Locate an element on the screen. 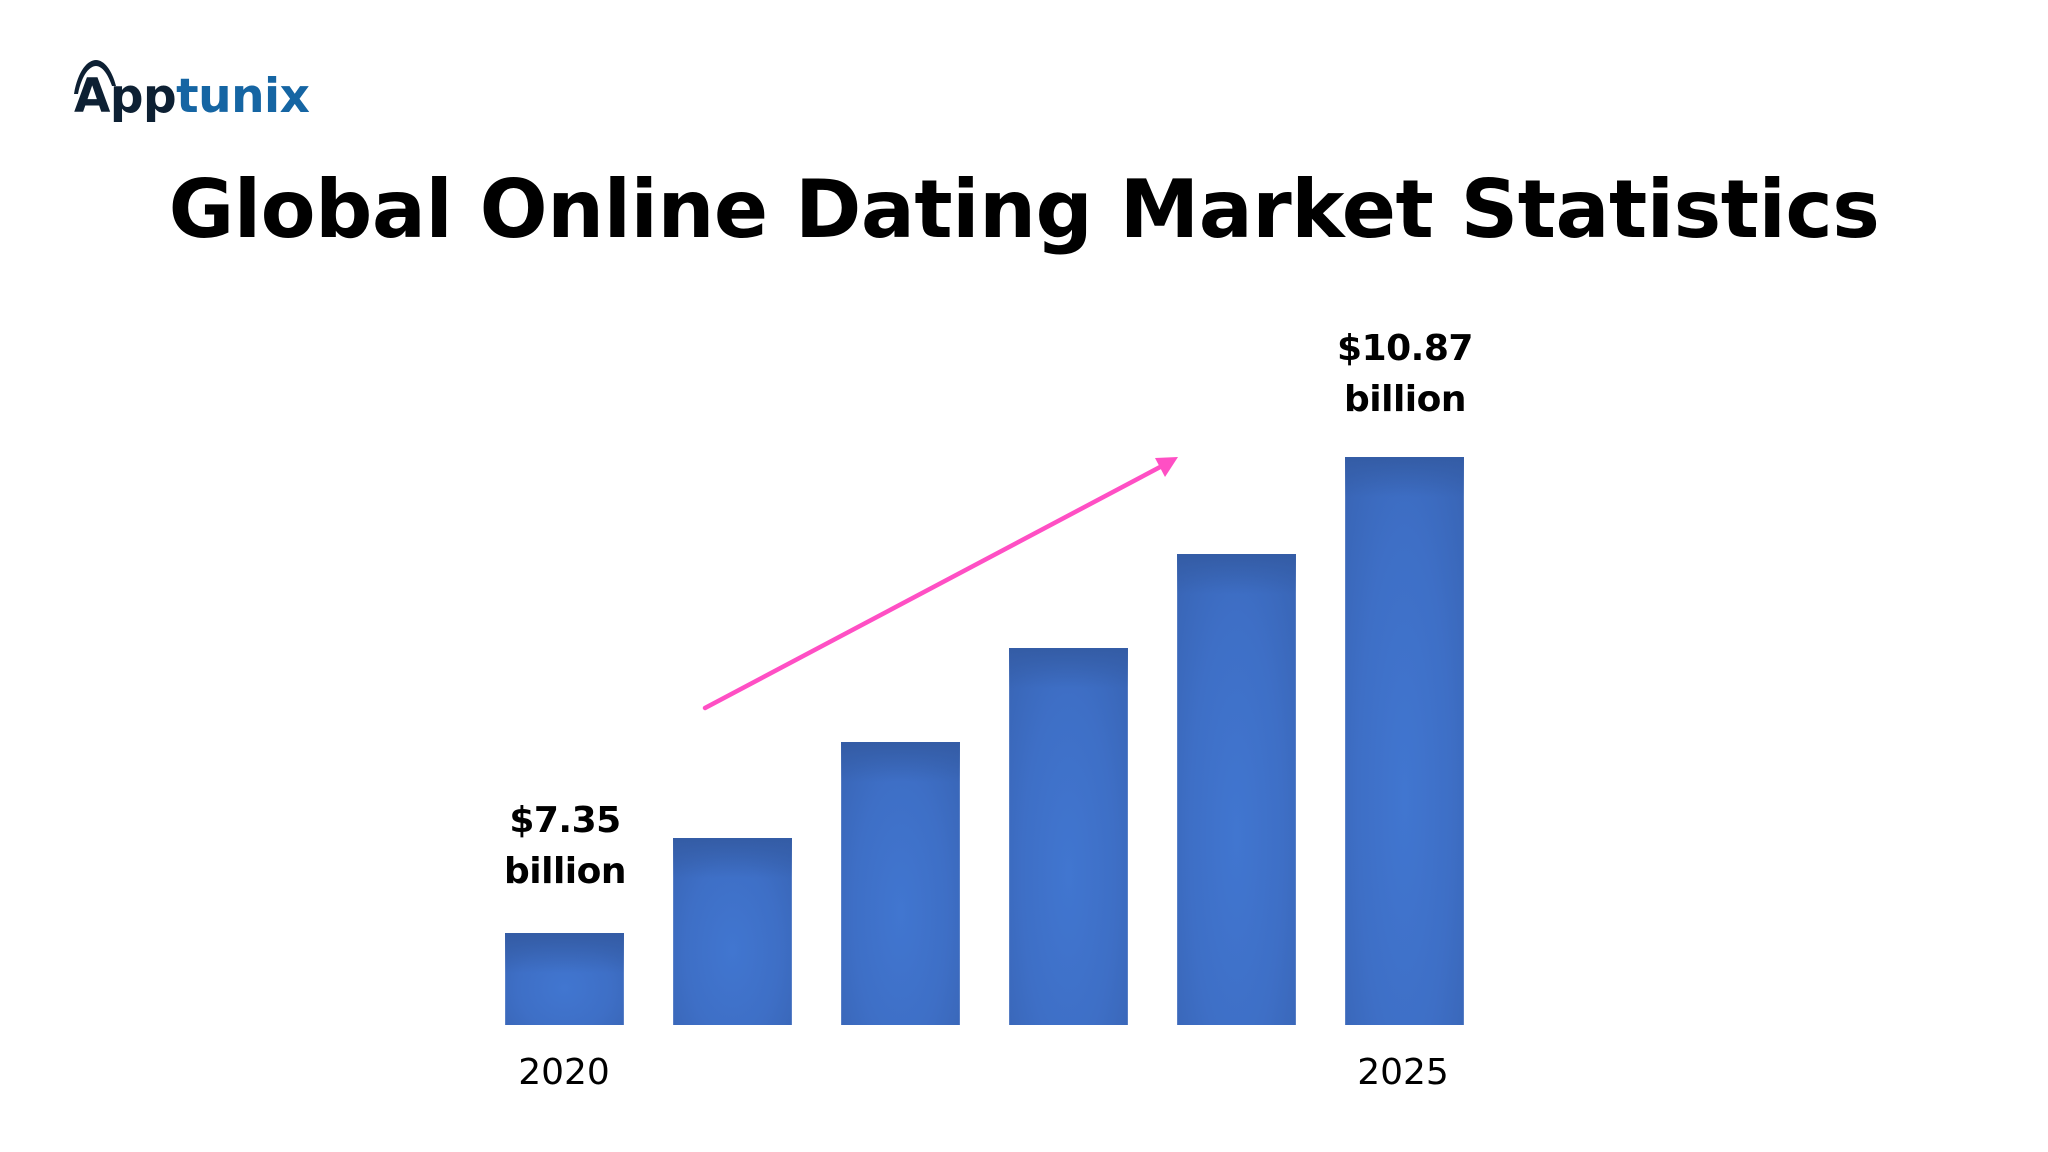  logo-text-tunix: tunix is located at coordinates (243, 96).